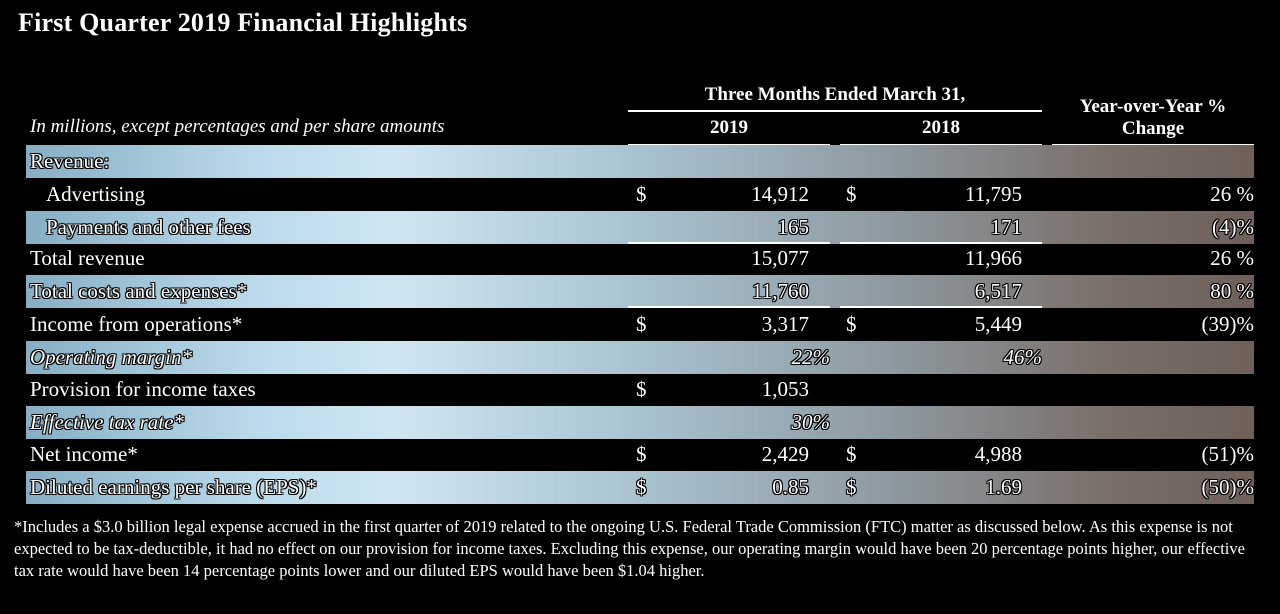  I want to click on row-label: Provision for income taxes, so click(143, 389).